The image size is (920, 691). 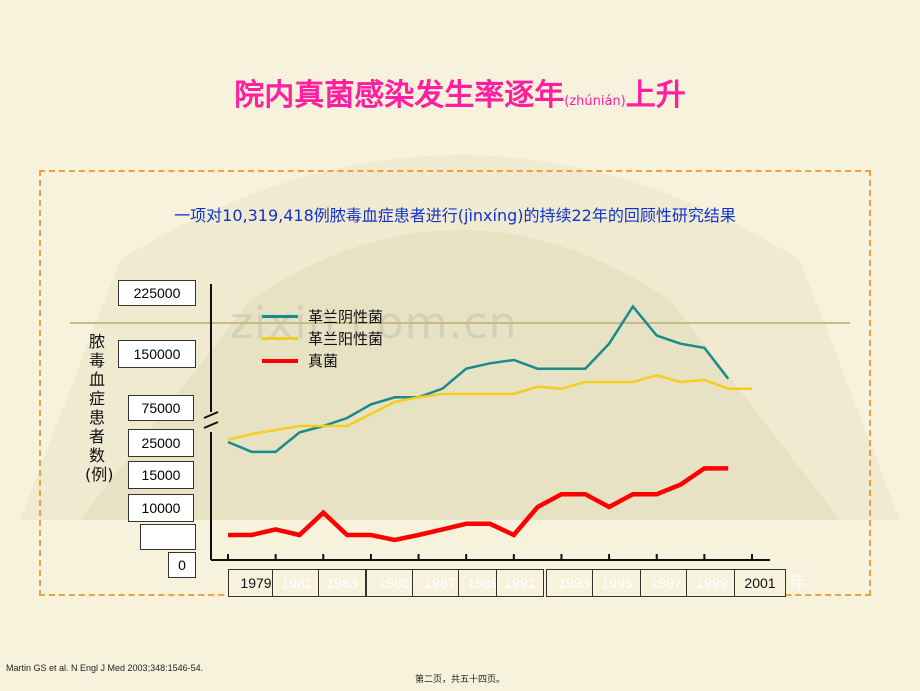 What do you see at coordinates (617, 583) in the screenshot?
I see `x-tick-label: 1995` at bounding box center [617, 583].